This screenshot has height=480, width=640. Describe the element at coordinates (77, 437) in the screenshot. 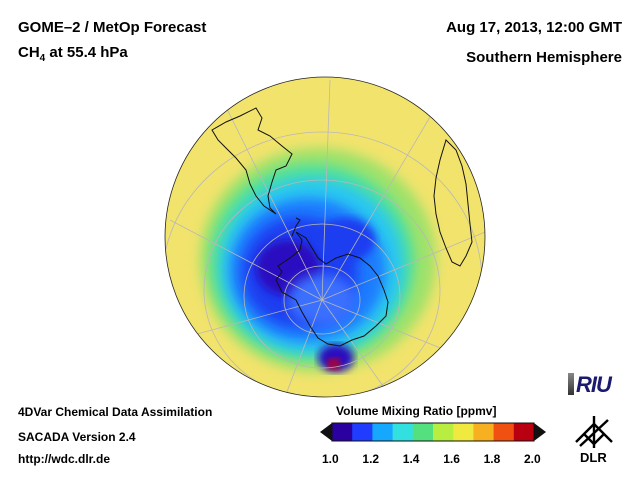

I see `version-label: SACADA Version 2.4` at that location.